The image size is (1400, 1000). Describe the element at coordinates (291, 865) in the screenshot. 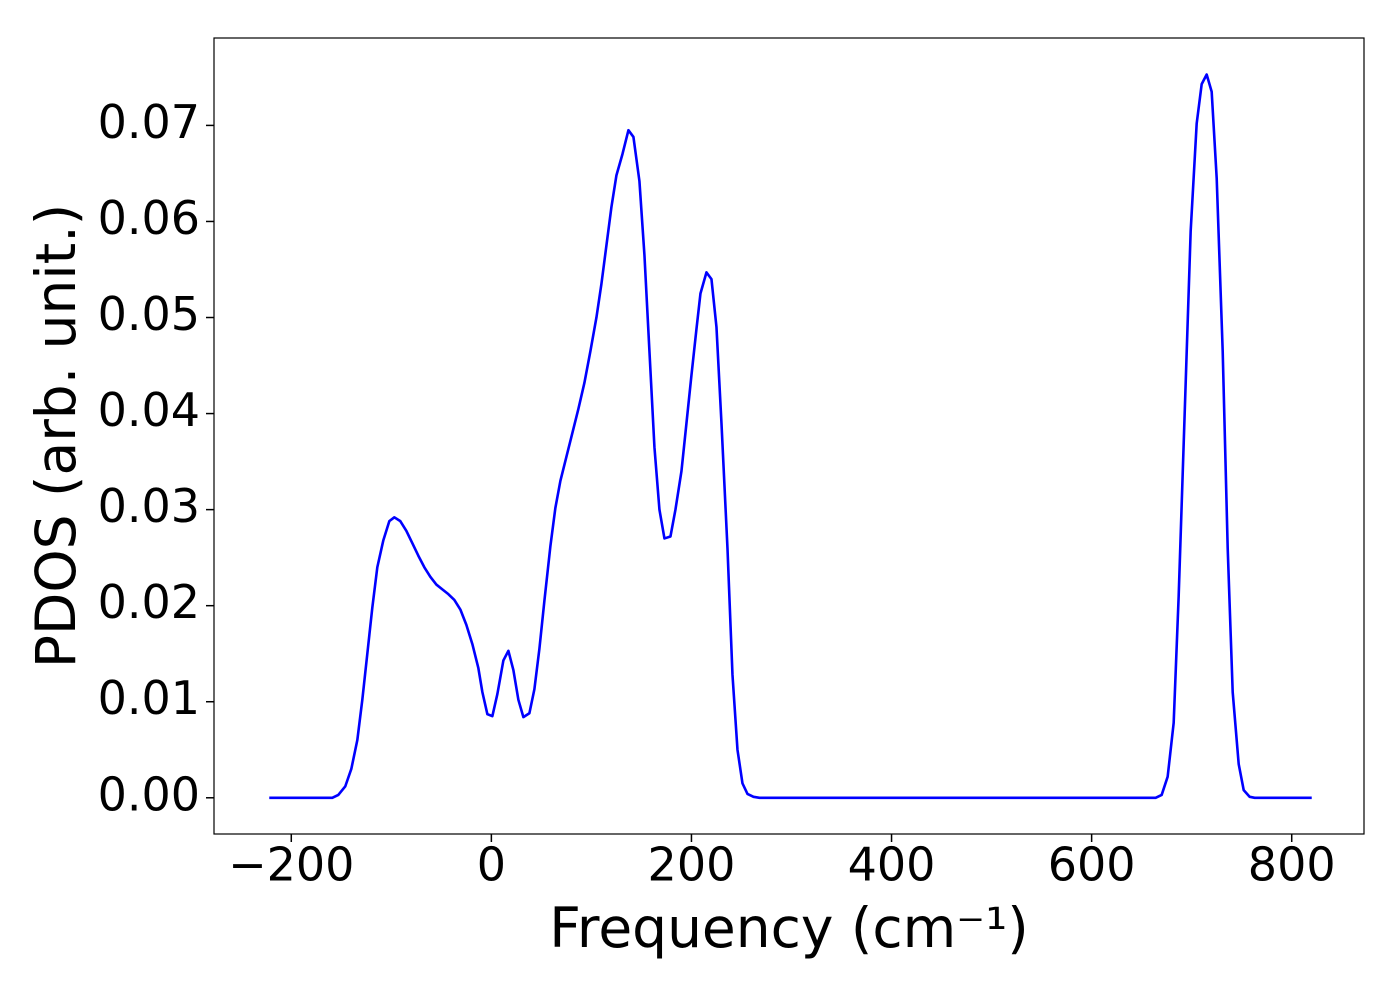

I see `x-tick-label: −200` at that location.